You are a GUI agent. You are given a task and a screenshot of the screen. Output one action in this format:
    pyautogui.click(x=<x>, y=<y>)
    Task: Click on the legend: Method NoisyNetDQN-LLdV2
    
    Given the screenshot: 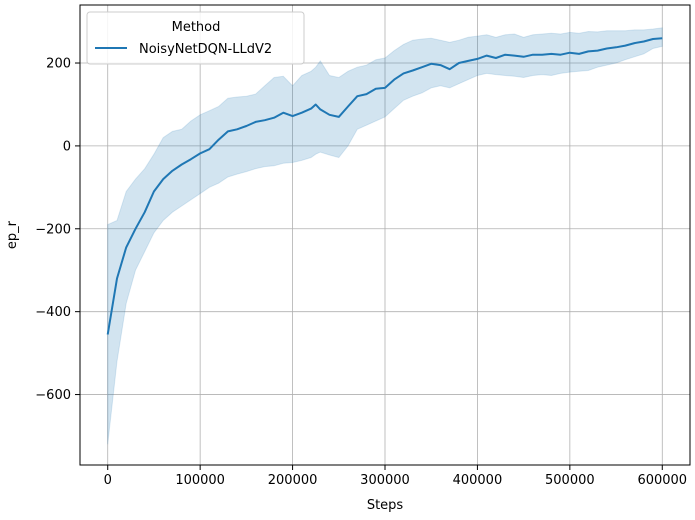 What is the action you would take?
    pyautogui.click(x=195, y=38)
    